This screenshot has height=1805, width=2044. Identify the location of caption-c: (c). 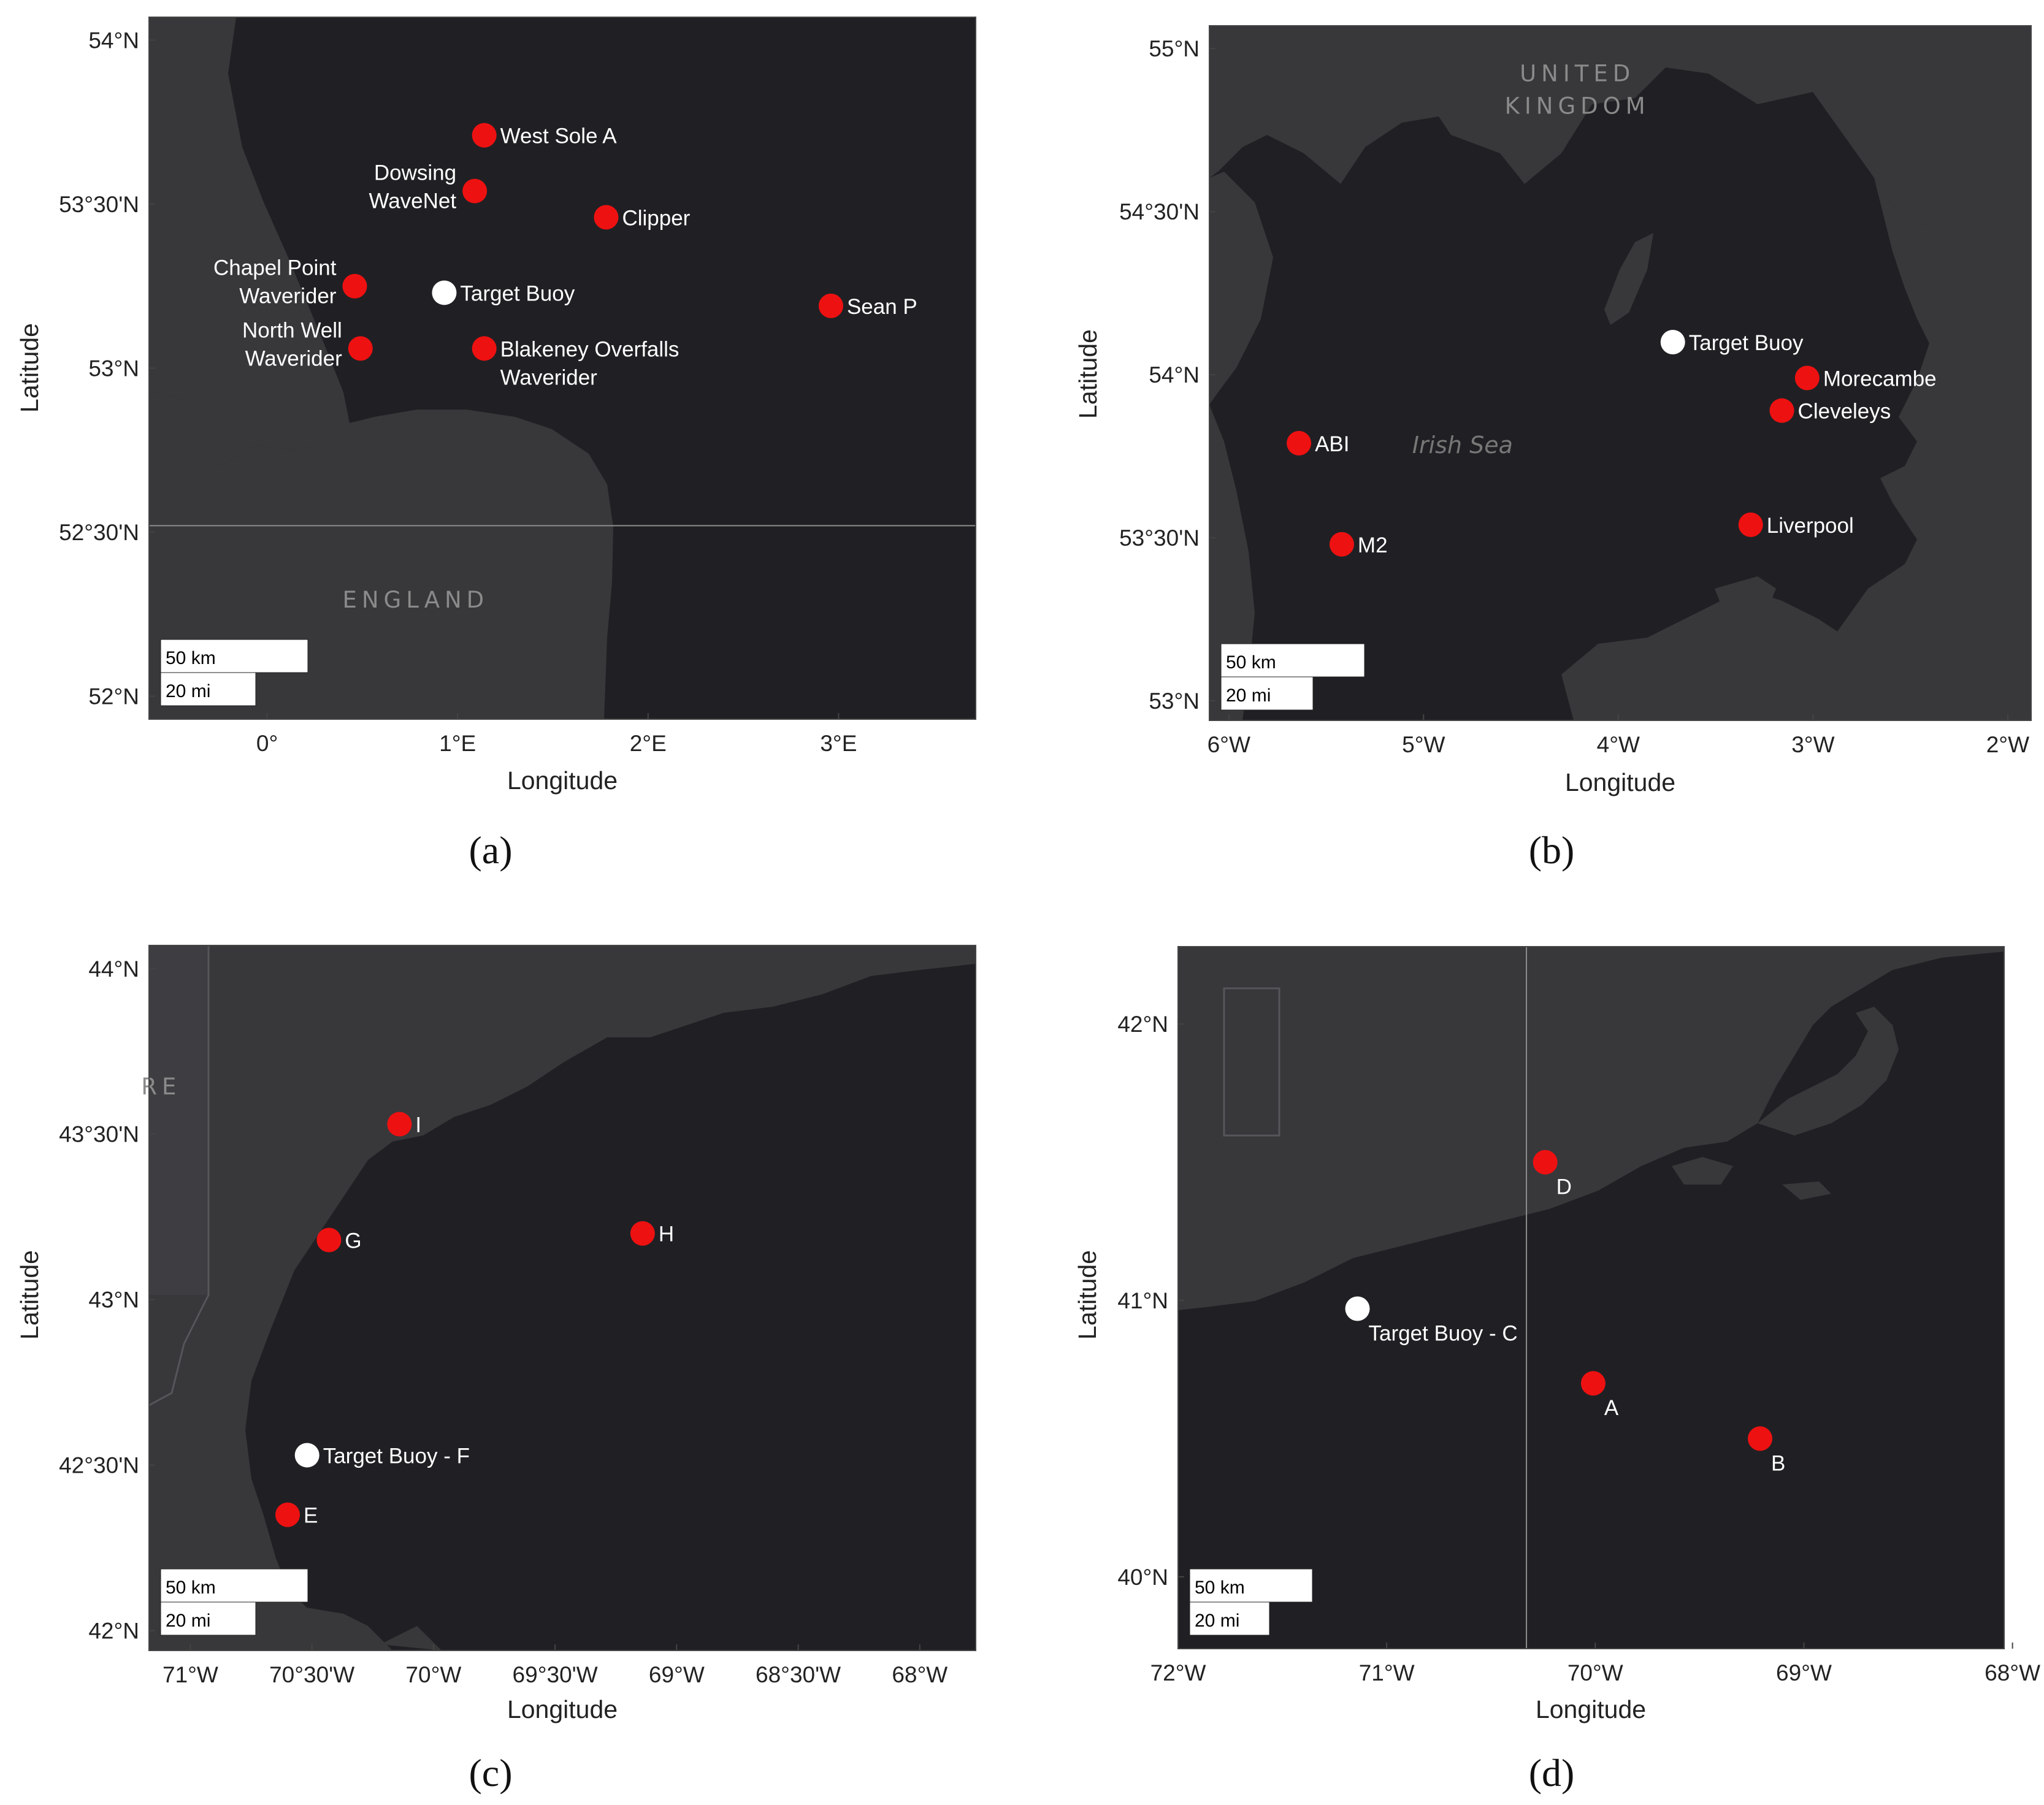
(491, 1773).